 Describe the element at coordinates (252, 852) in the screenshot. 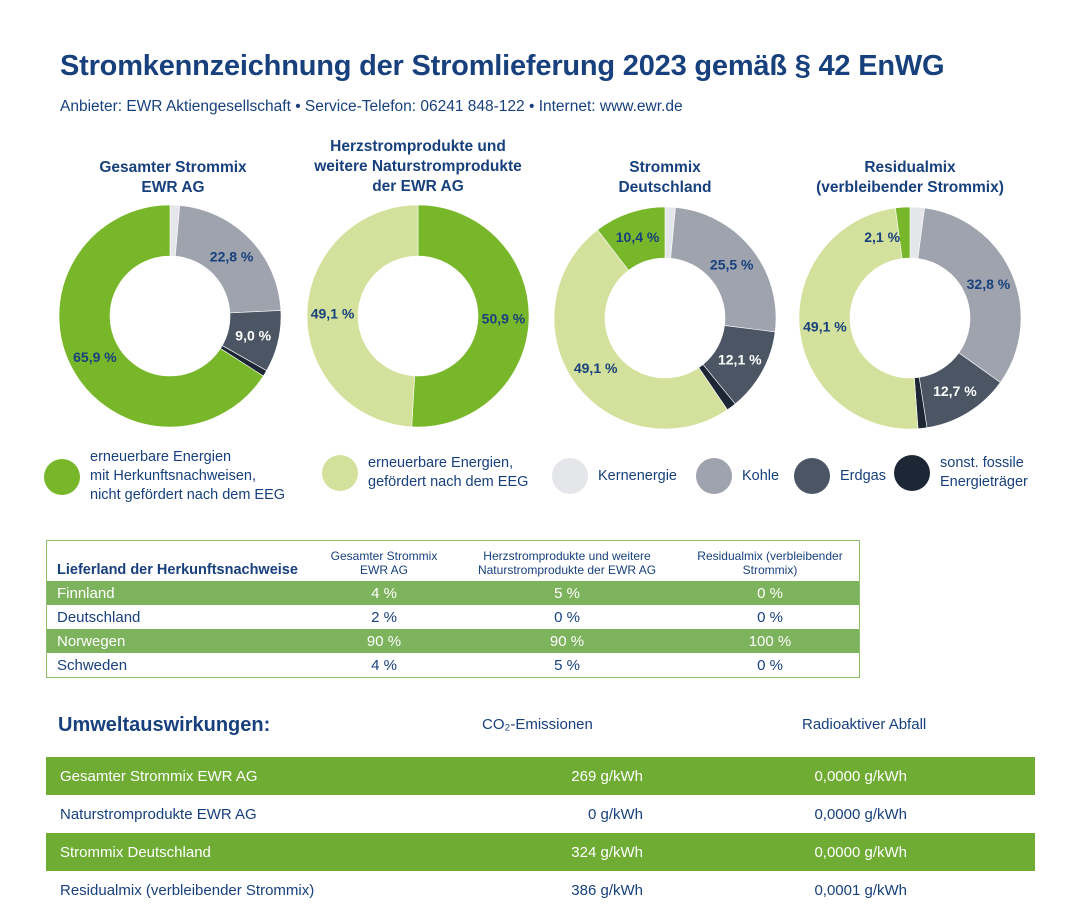

I see `table-cell: Strommix Deutschland` at that location.